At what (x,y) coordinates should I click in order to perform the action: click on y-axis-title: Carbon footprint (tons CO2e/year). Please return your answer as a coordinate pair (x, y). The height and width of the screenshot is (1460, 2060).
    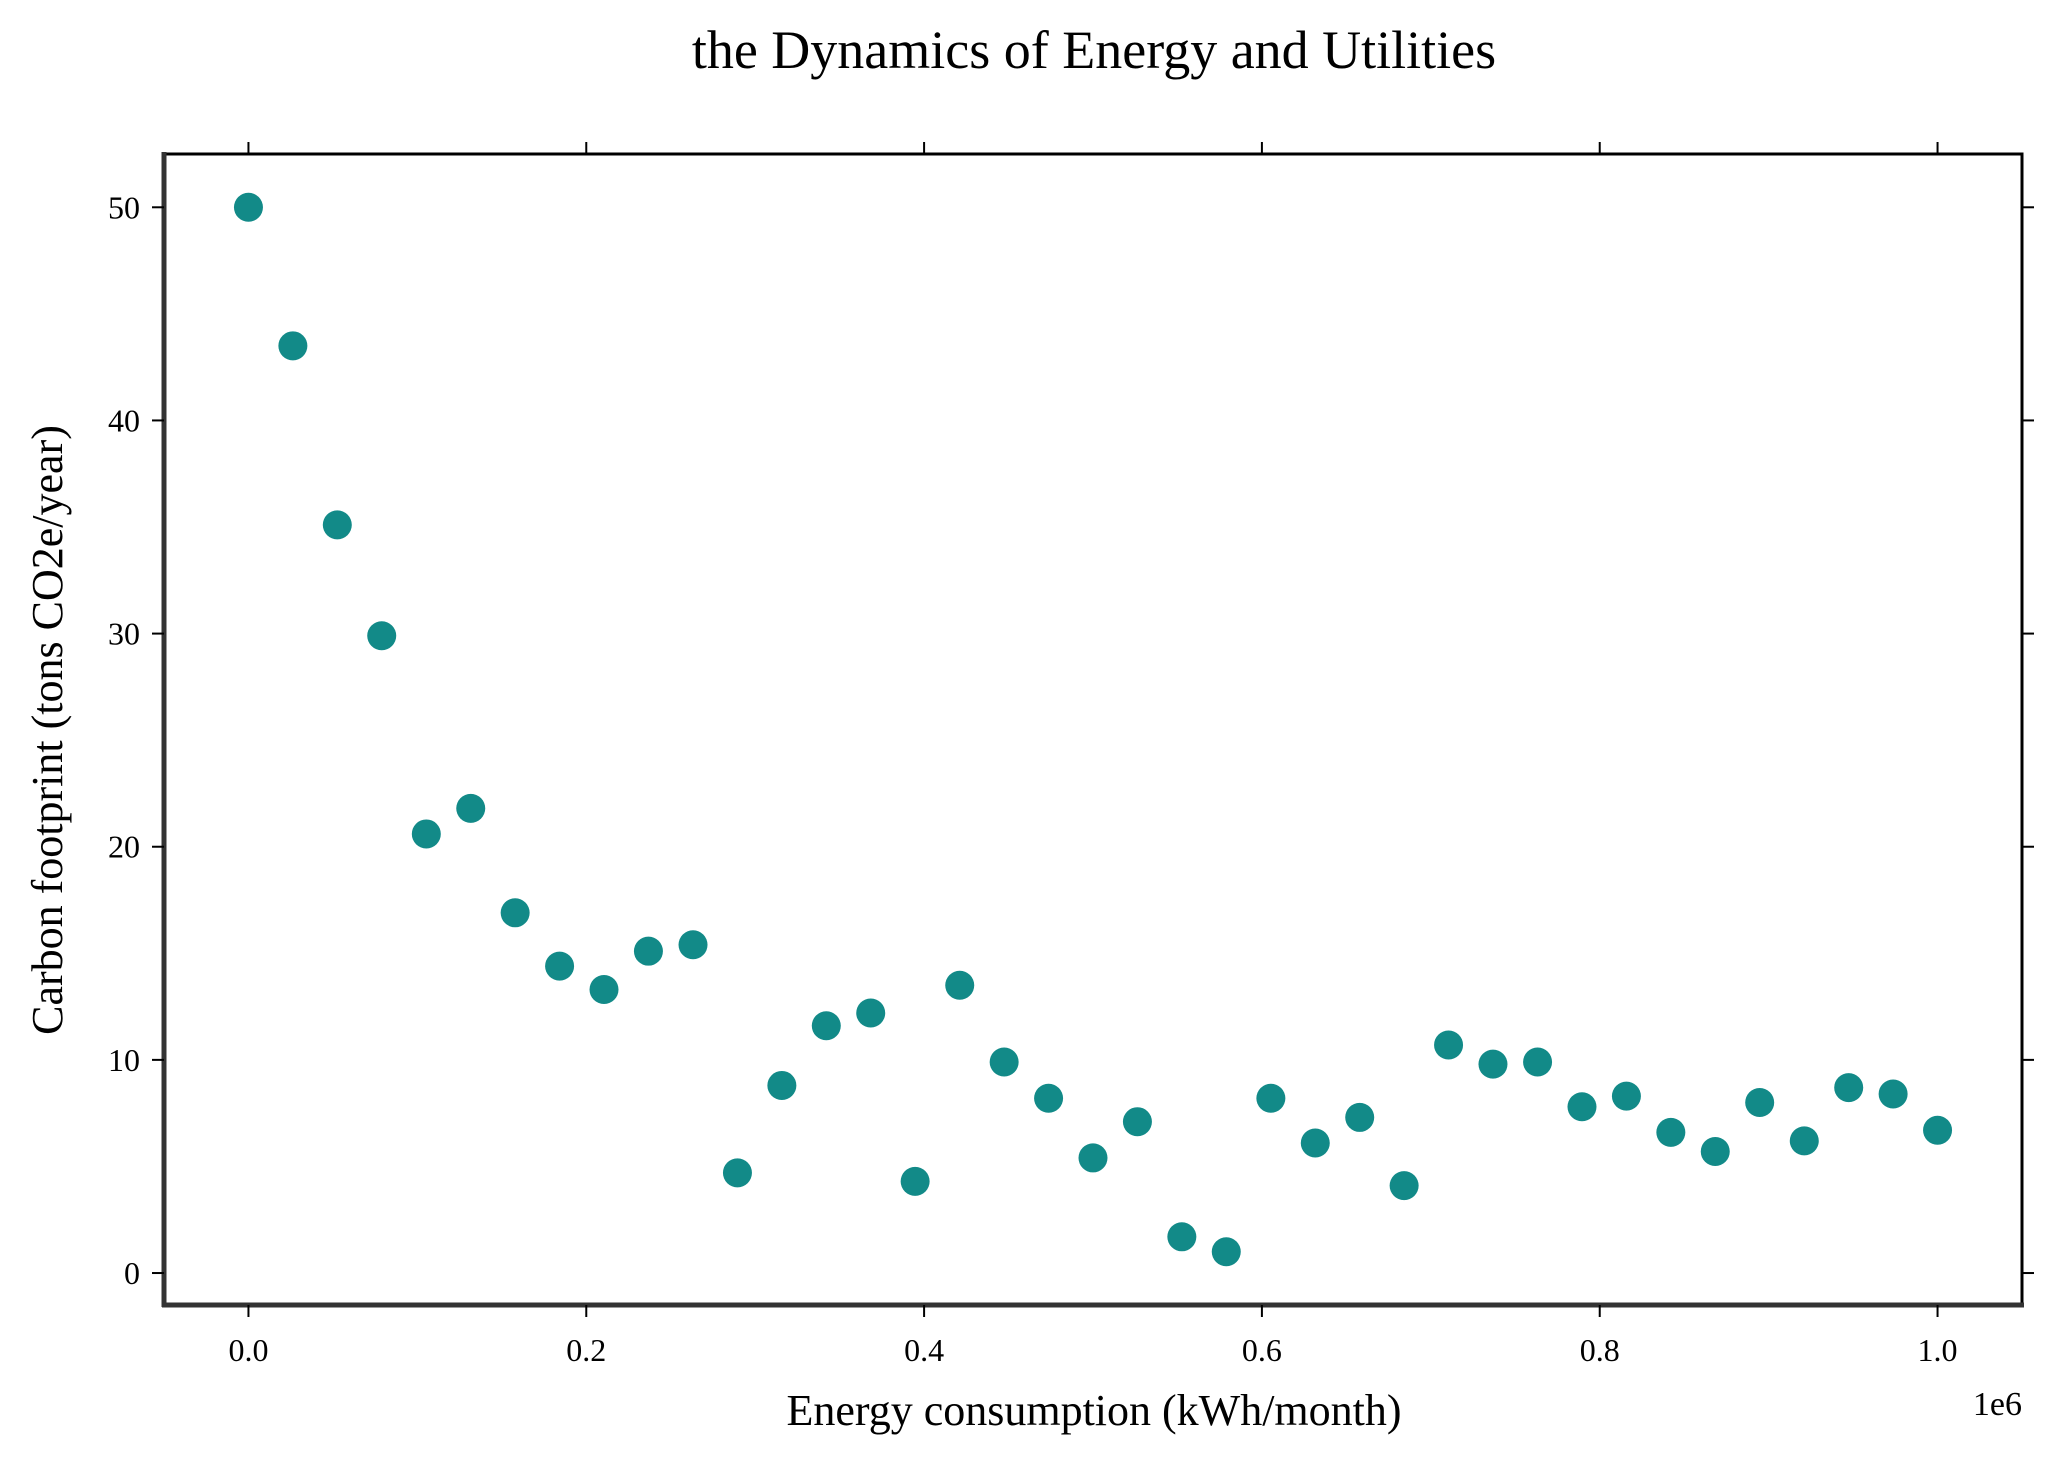
    Looking at the image, I should click on (47, 730).